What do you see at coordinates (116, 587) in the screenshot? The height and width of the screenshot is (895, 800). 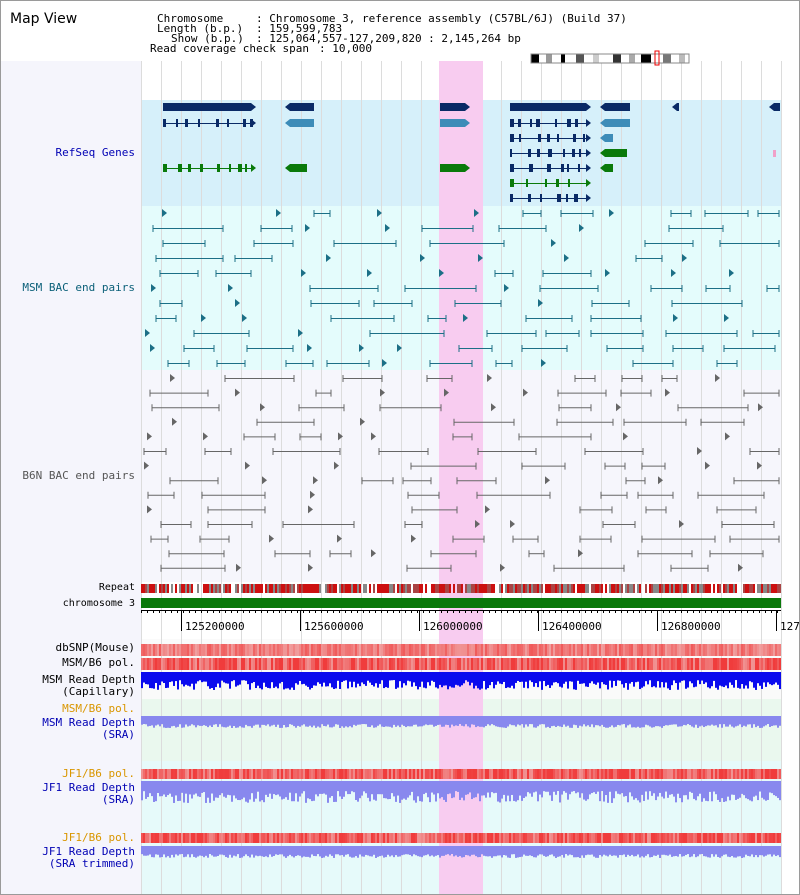 I see `track-label-repeat: Repeat` at bounding box center [116, 587].